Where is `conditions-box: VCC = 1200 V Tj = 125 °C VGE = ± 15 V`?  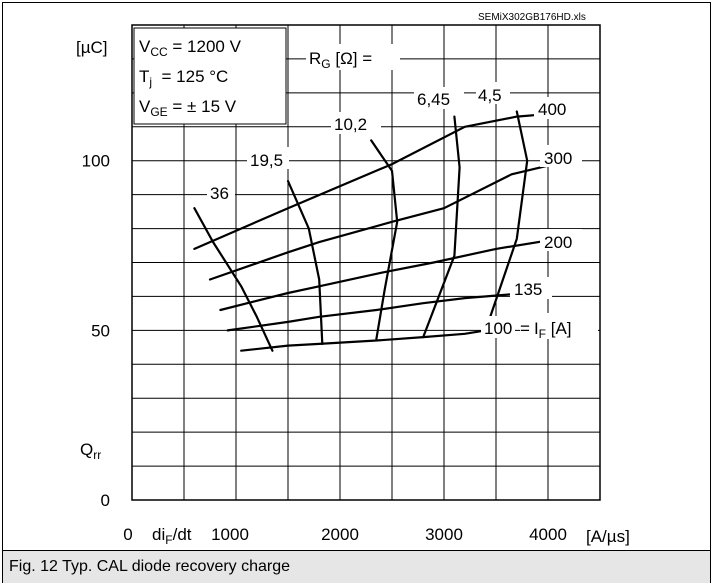 conditions-box: VCC = 1200 V Tj = 125 °C VGE = ± 15 V is located at coordinates (210, 76).